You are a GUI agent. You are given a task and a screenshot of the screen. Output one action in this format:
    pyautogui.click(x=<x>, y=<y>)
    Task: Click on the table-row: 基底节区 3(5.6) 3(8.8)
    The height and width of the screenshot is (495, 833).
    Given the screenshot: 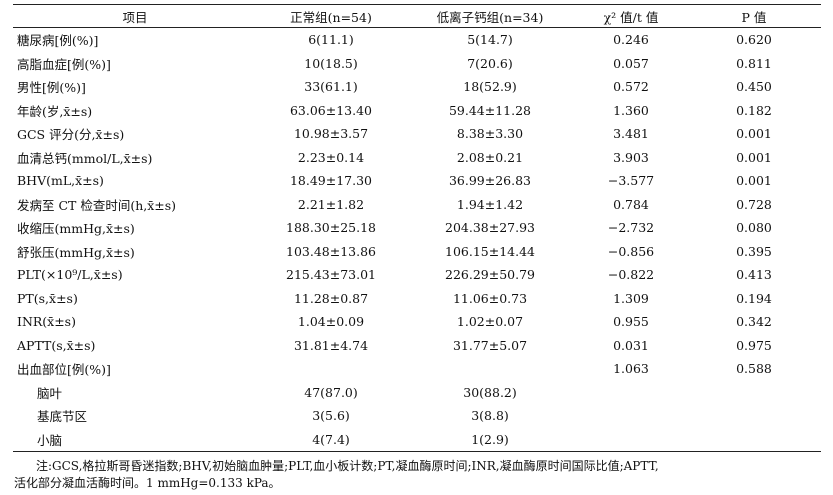 What is the action you would take?
    pyautogui.click(x=417, y=416)
    